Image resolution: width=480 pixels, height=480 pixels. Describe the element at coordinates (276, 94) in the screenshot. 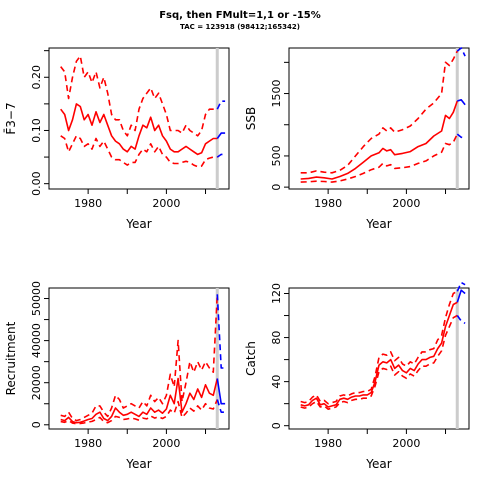

I see `ssb-y-tick-label: 1500` at that location.